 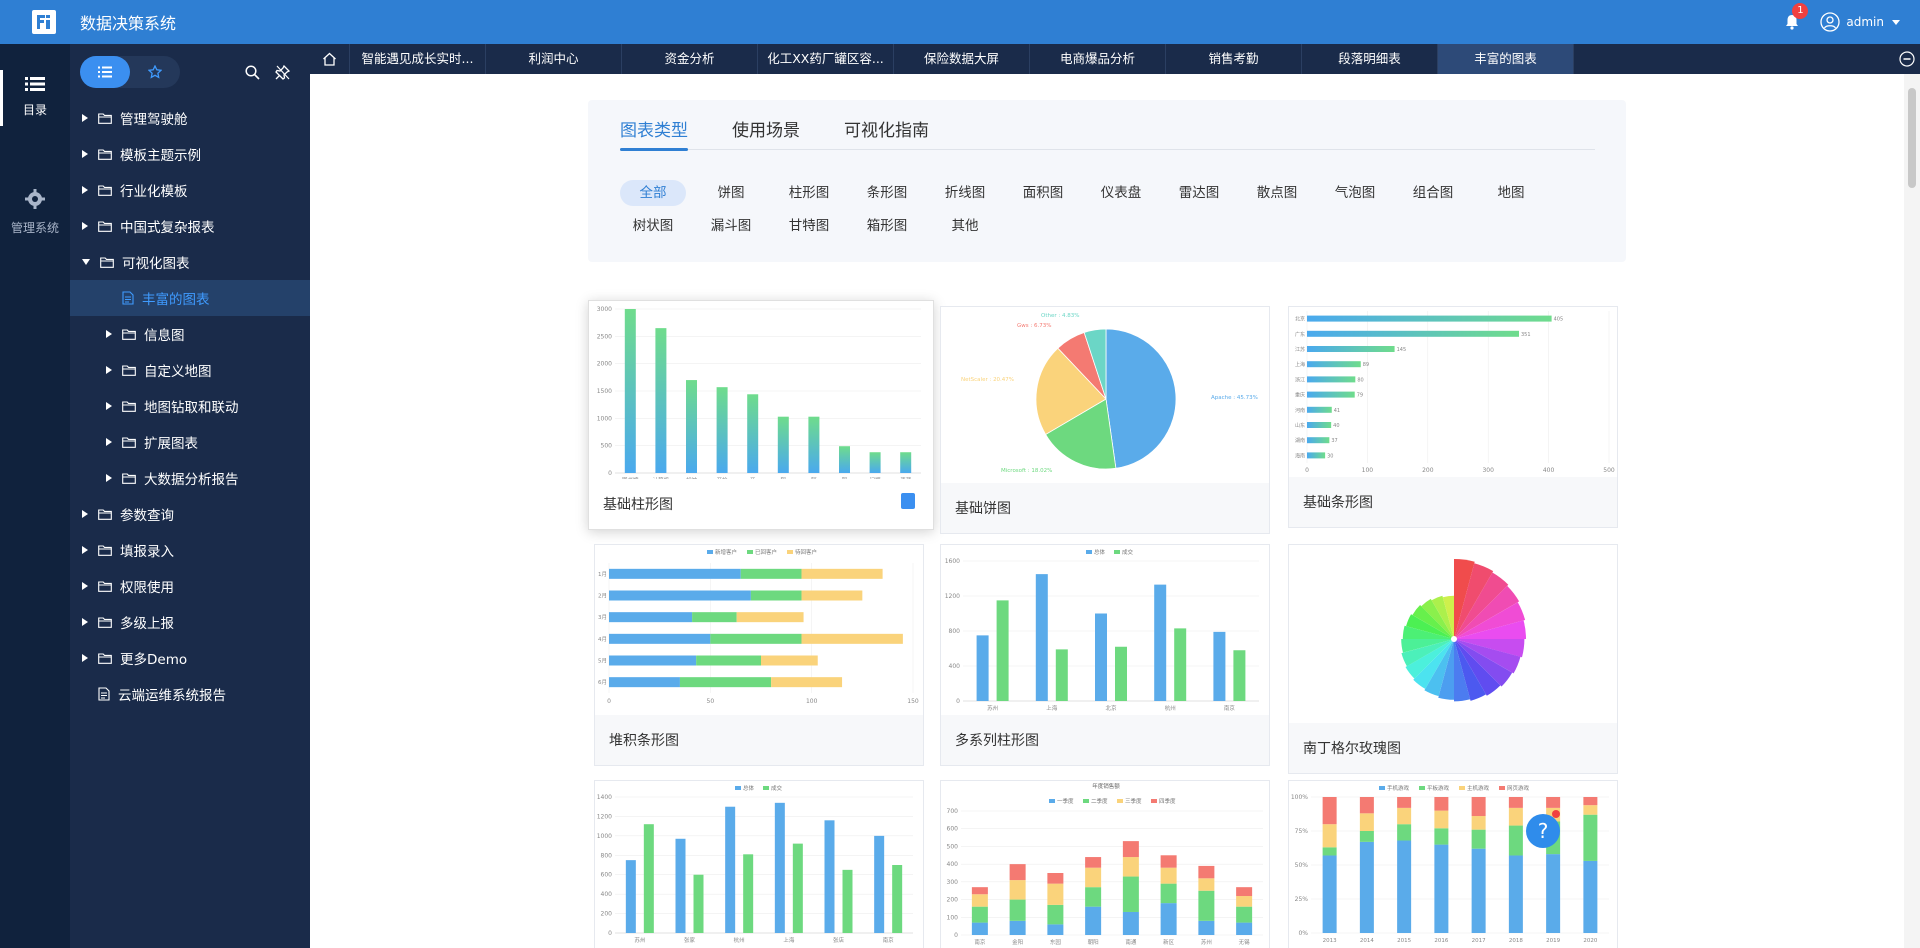 What do you see at coordinates (190, 622) in the screenshot?
I see `tree-item: 多级上报` at bounding box center [190, 622].